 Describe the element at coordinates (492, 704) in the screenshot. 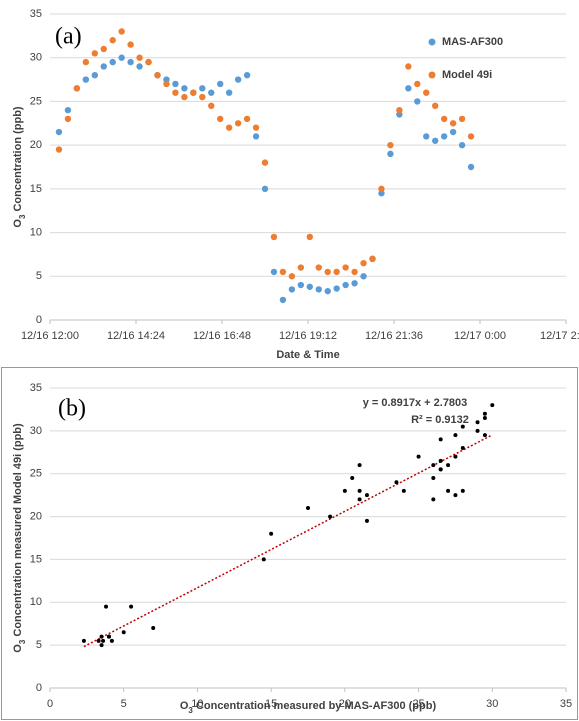

I see `x-tick-label: 30` at that location.